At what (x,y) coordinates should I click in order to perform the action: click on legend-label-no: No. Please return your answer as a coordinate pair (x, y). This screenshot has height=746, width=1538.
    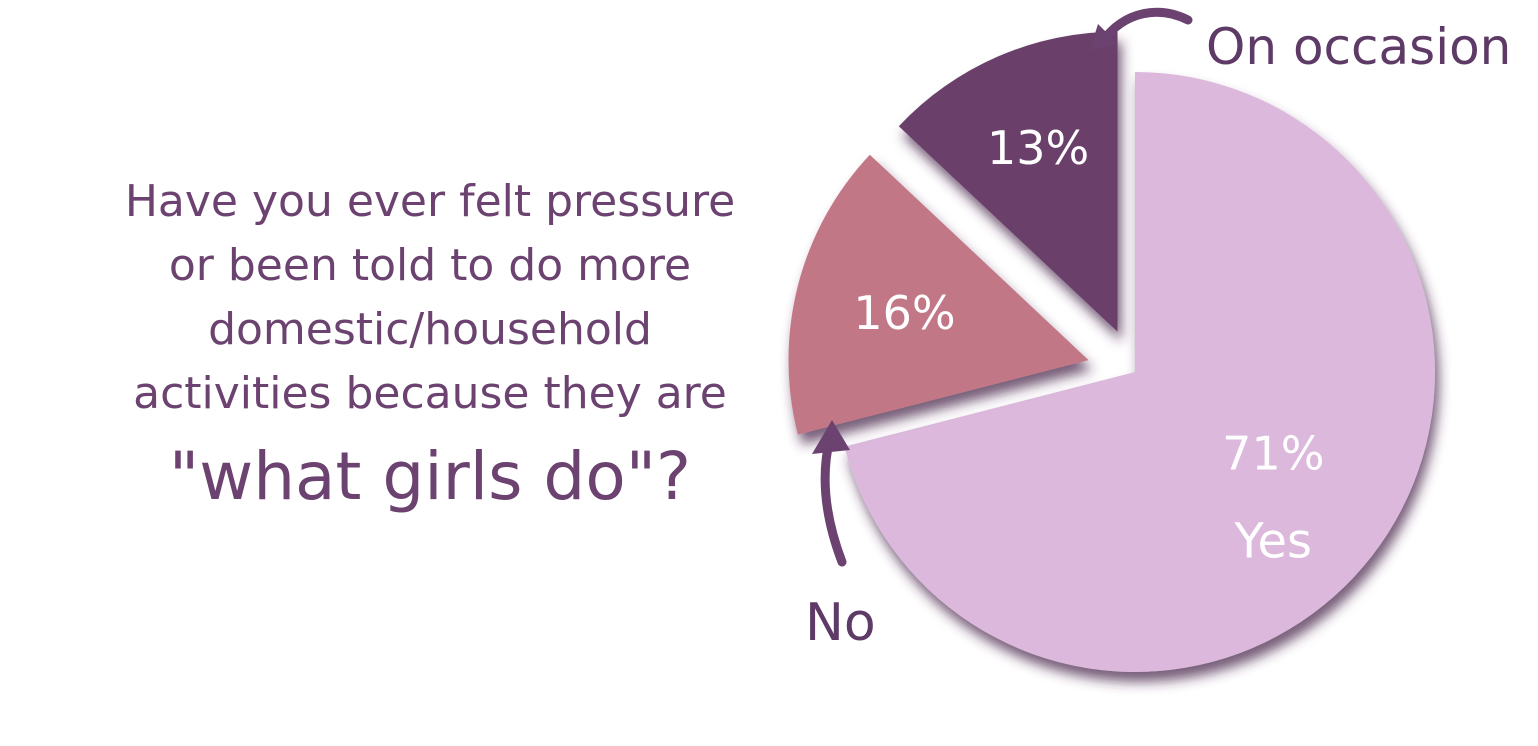
    Looking at the image, I should click on (840, 623).